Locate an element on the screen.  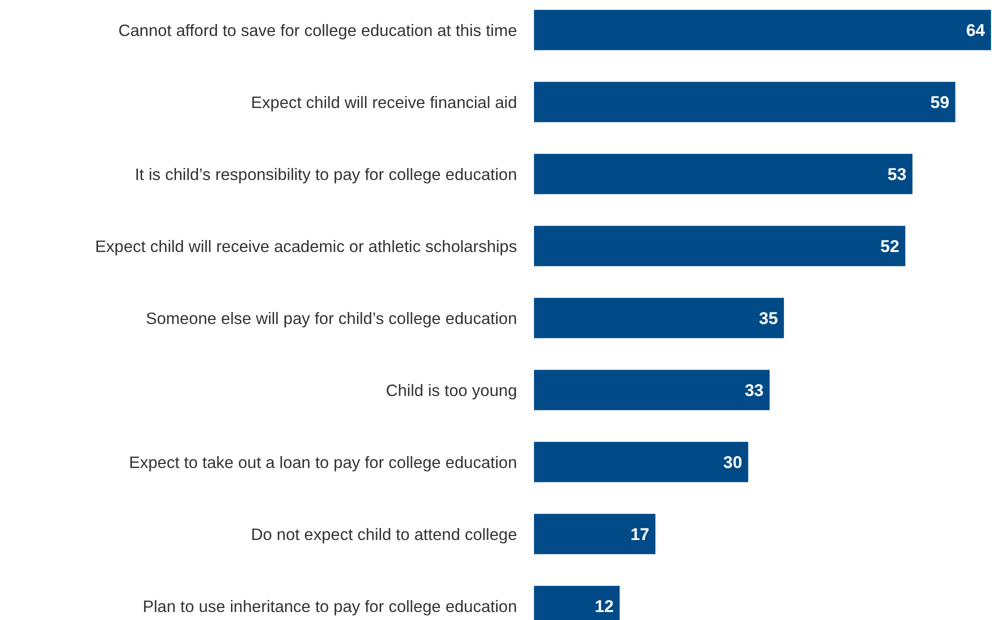
y-tick-label: Do not expect child to attend college is located at coordinates (383, 535).